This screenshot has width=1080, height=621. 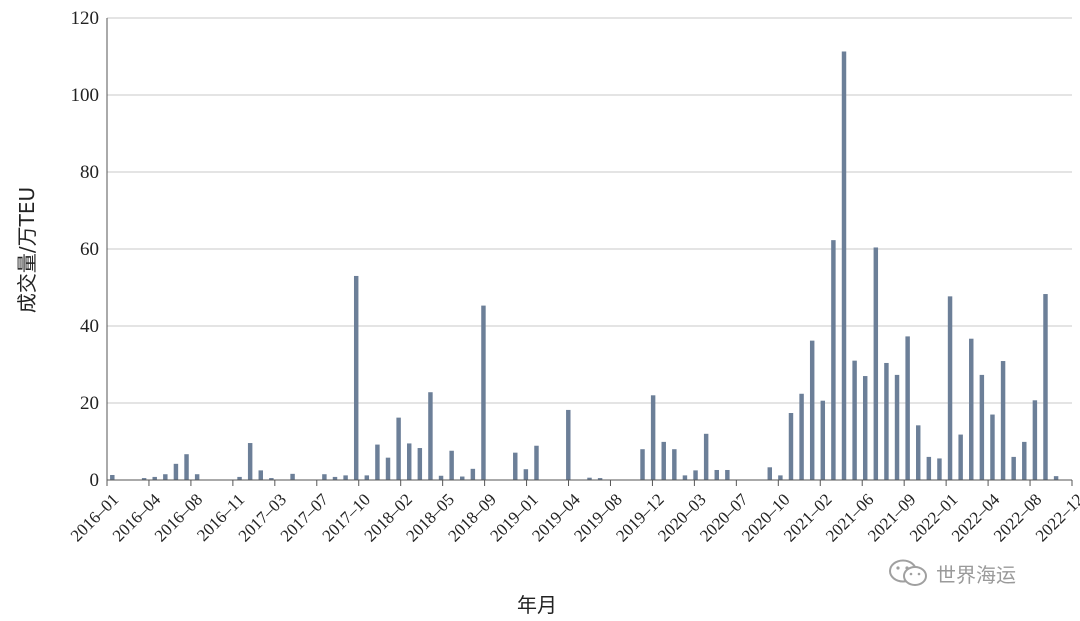 What do you see at coordinates (908, 572) in the screenshot?
I see `wechat-icon` at bounding box center [908, 572].